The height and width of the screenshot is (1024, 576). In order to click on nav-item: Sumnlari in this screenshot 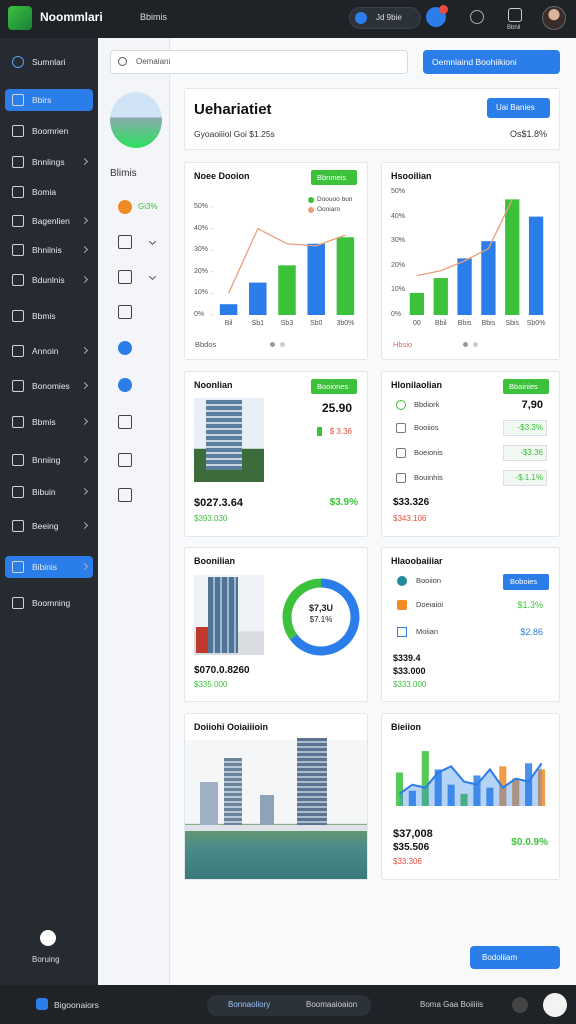, I will do `click(49, 62)`.